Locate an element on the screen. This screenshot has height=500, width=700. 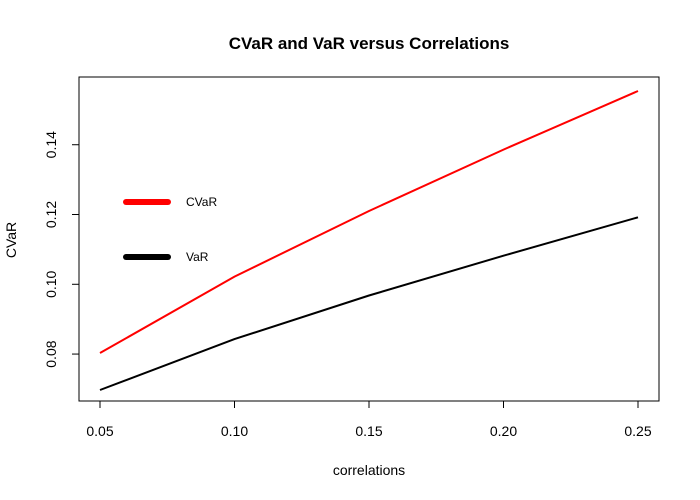
legend-label-cvar: CVaR is located at coordinates (201, 202).